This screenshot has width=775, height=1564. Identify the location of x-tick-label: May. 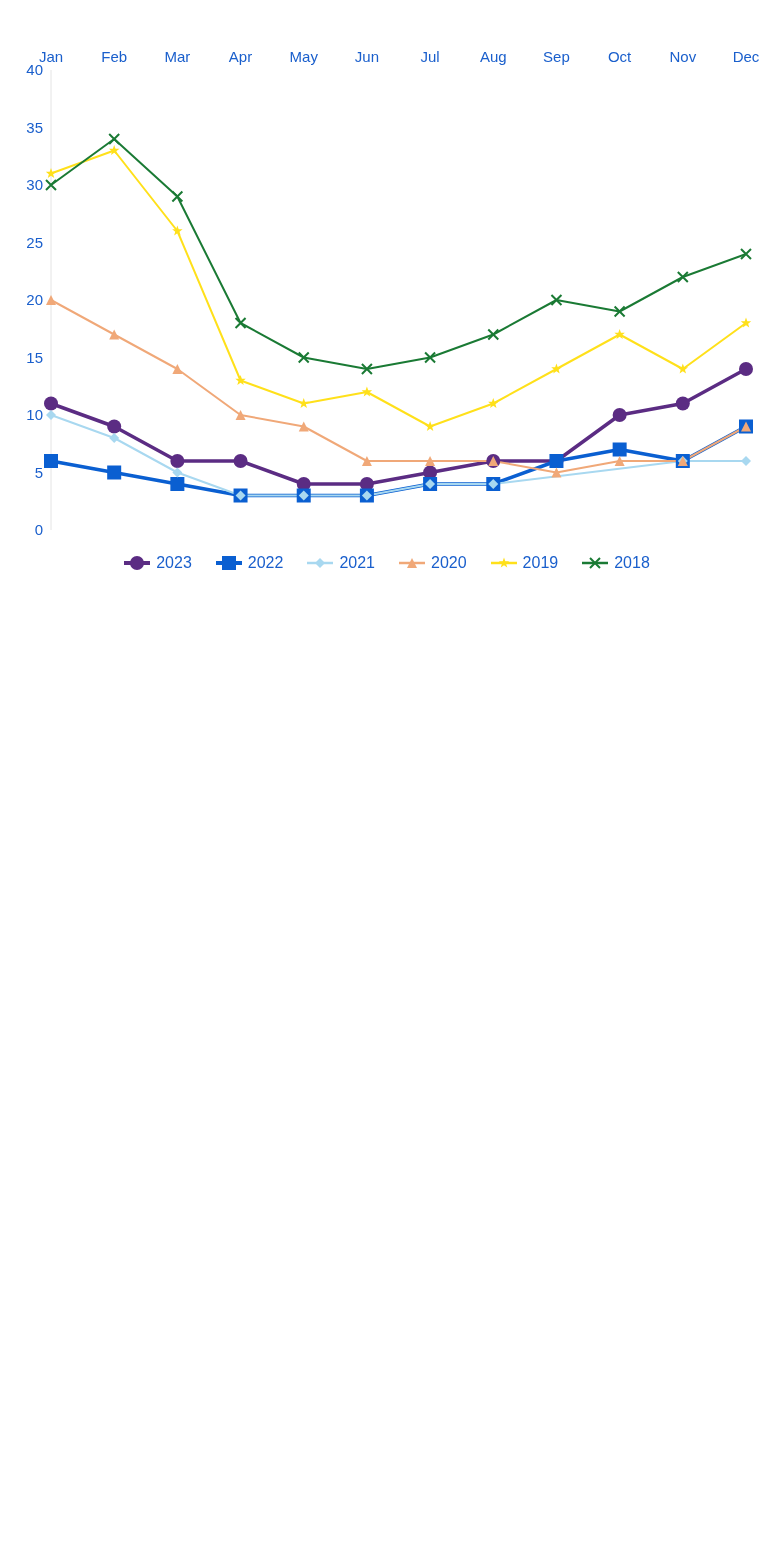
(304, 56).